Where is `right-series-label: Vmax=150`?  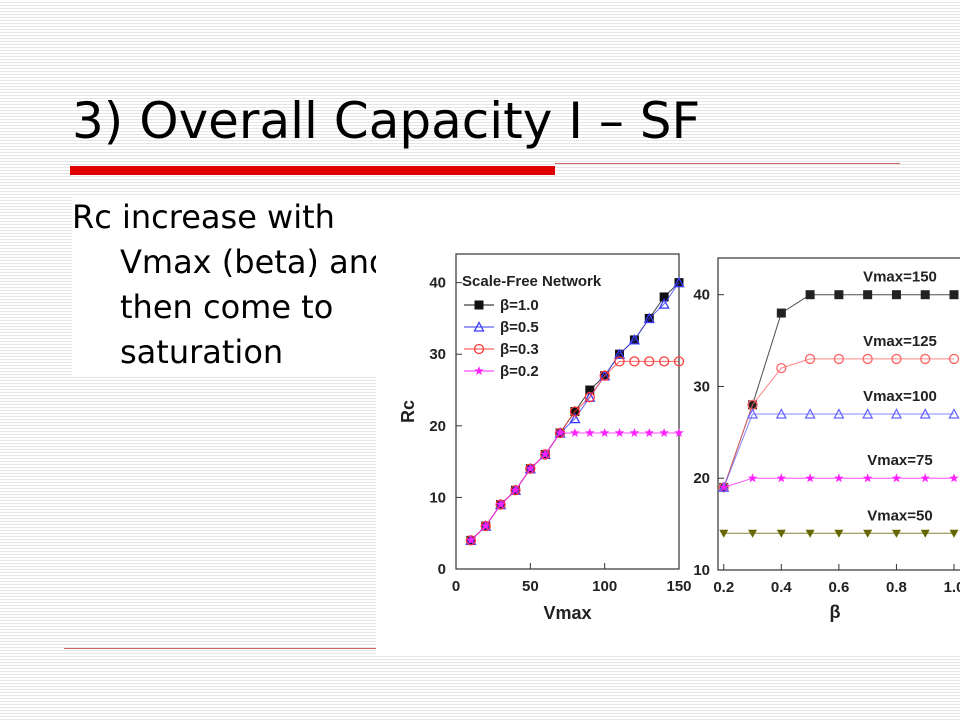 right-series-label: Vmax=150 is located at coordinates (900, 277).